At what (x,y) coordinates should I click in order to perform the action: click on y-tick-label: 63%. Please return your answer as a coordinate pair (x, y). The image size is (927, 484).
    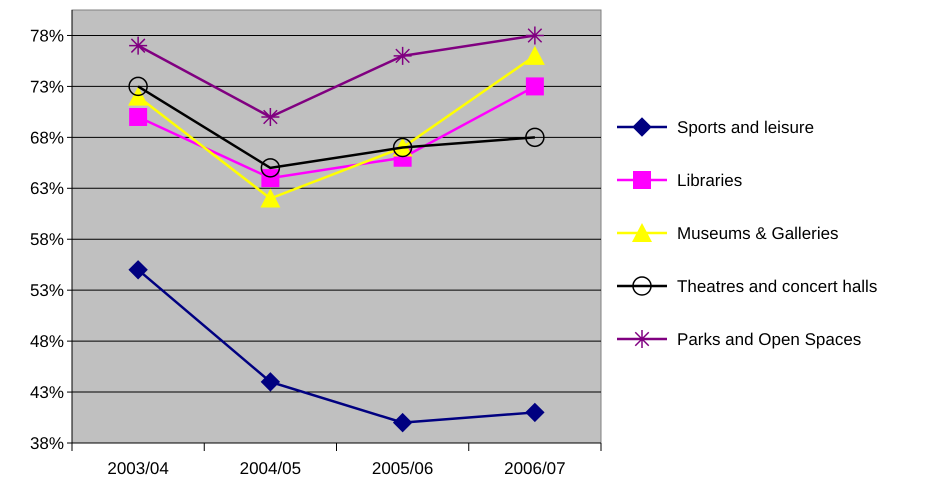
    Looking at the image, I should click on (47, 188).